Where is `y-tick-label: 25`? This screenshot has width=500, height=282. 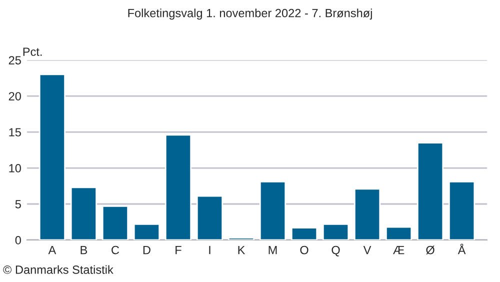 y-tick-label: 25 is located at coordinates (14, 60).